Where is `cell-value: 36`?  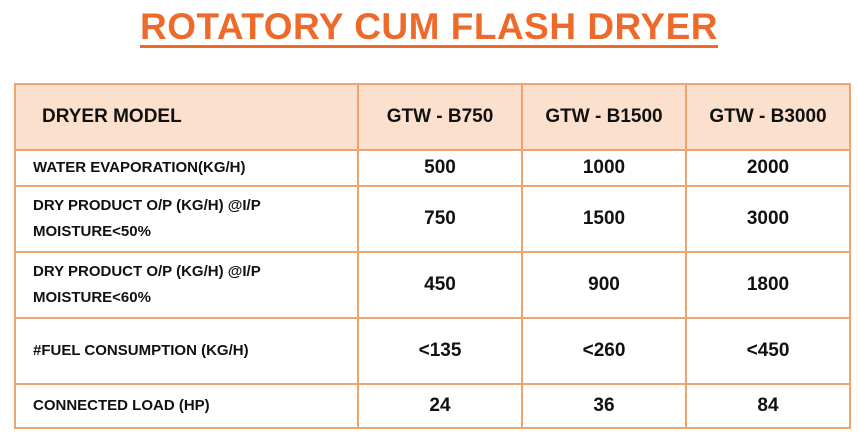 cell-value: 36 is located at coordinates (604, 406).